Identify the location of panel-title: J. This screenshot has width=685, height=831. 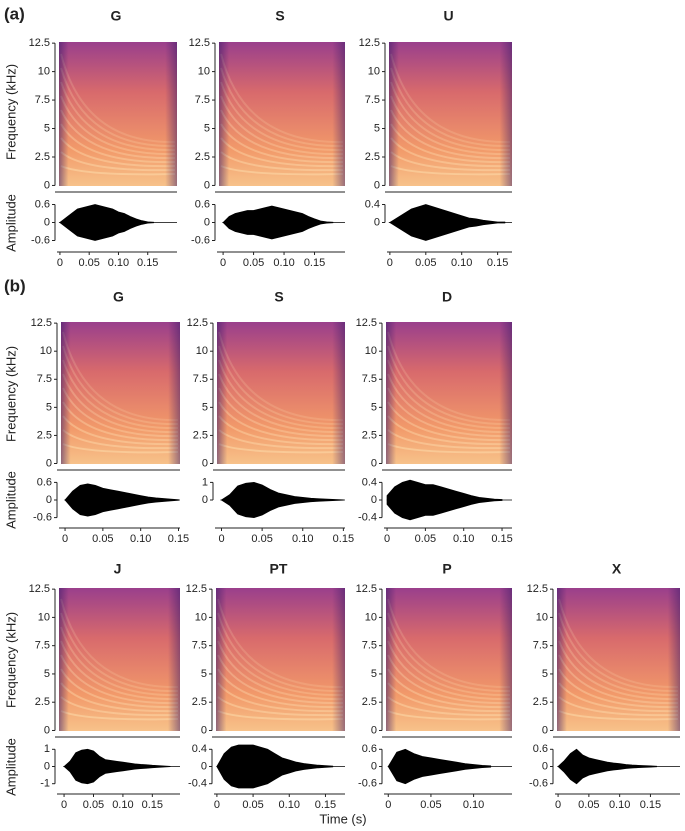
(118, 569).